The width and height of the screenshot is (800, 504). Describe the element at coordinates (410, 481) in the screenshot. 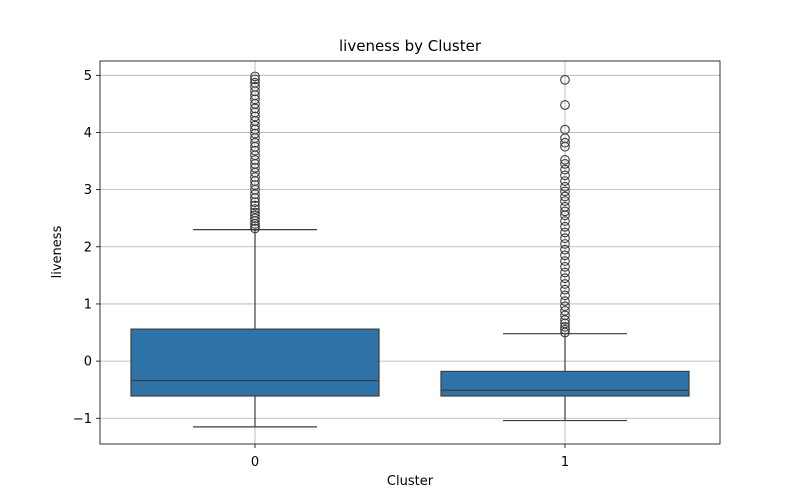

I see `x-axis-label: Cluster` at that location.